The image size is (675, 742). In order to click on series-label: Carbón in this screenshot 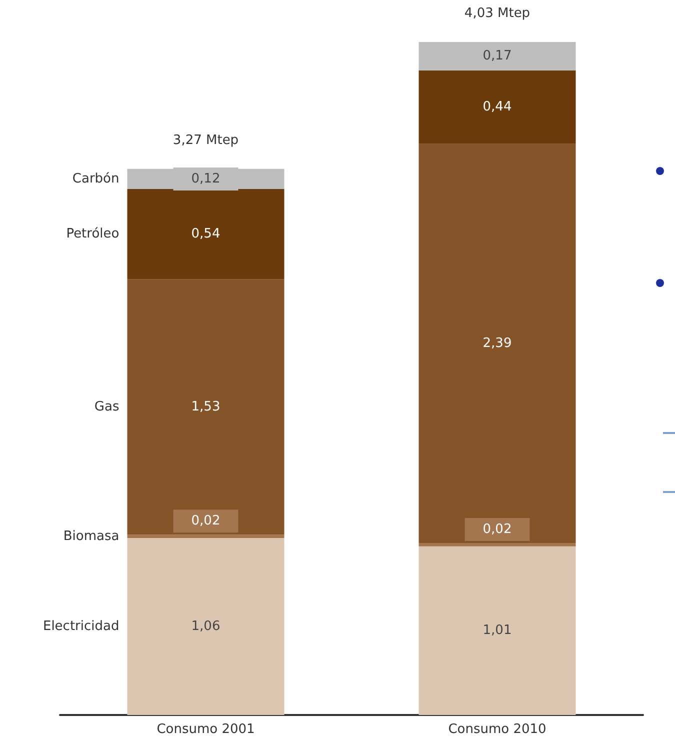, I will do `click(96, 178)`.